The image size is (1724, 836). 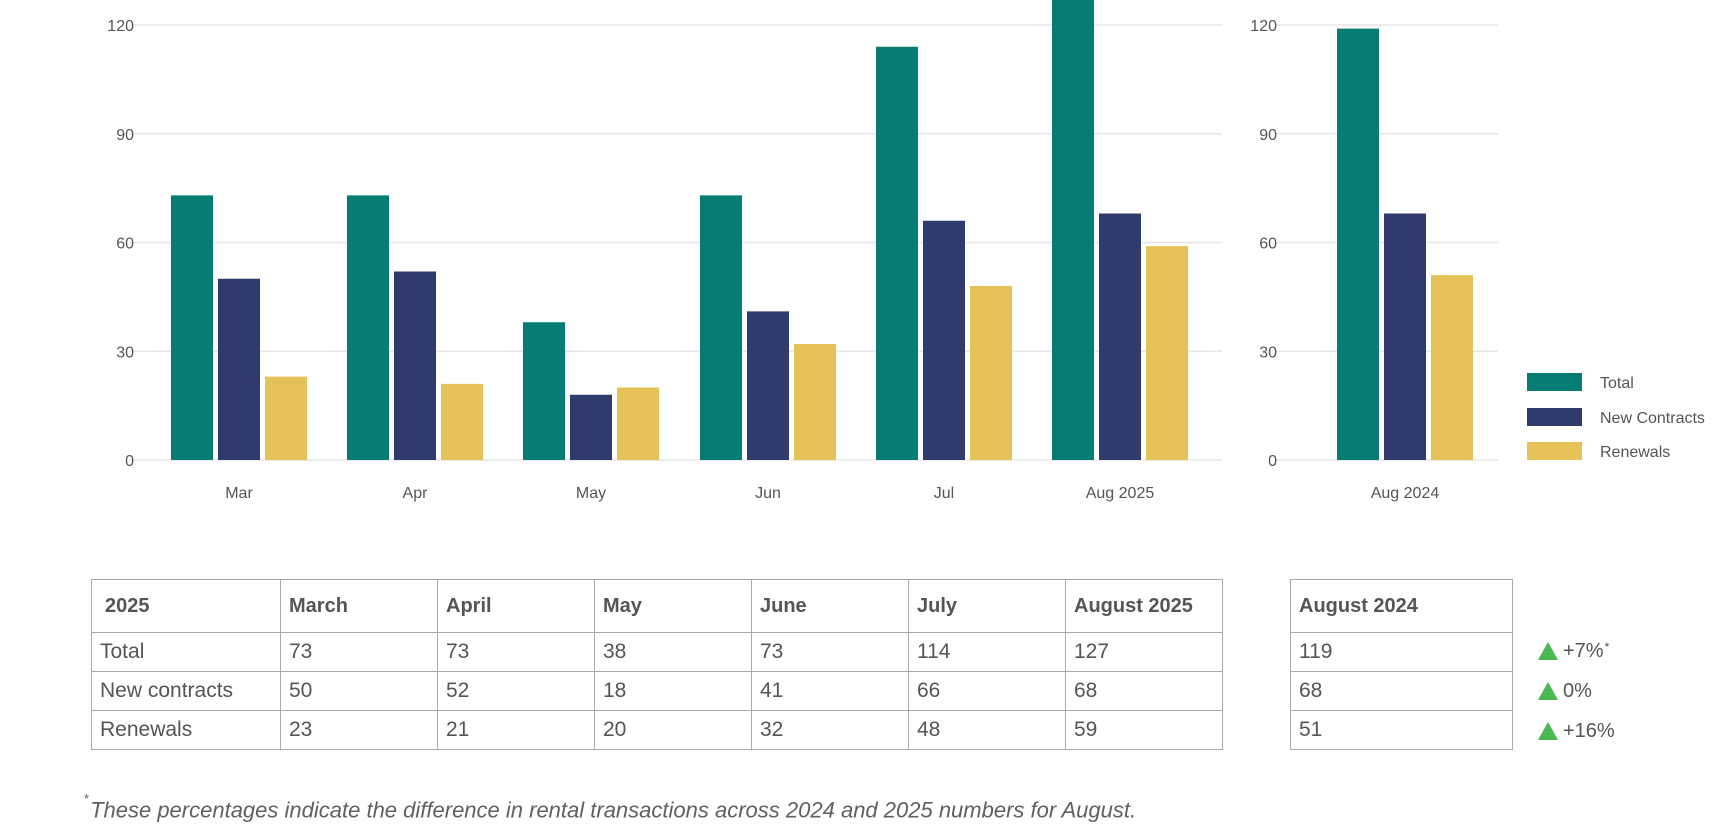 What do you see at coordinates (1144, 730) in the screenshot?
I see `table-cell: 59` at bounding box center [1144, 730].